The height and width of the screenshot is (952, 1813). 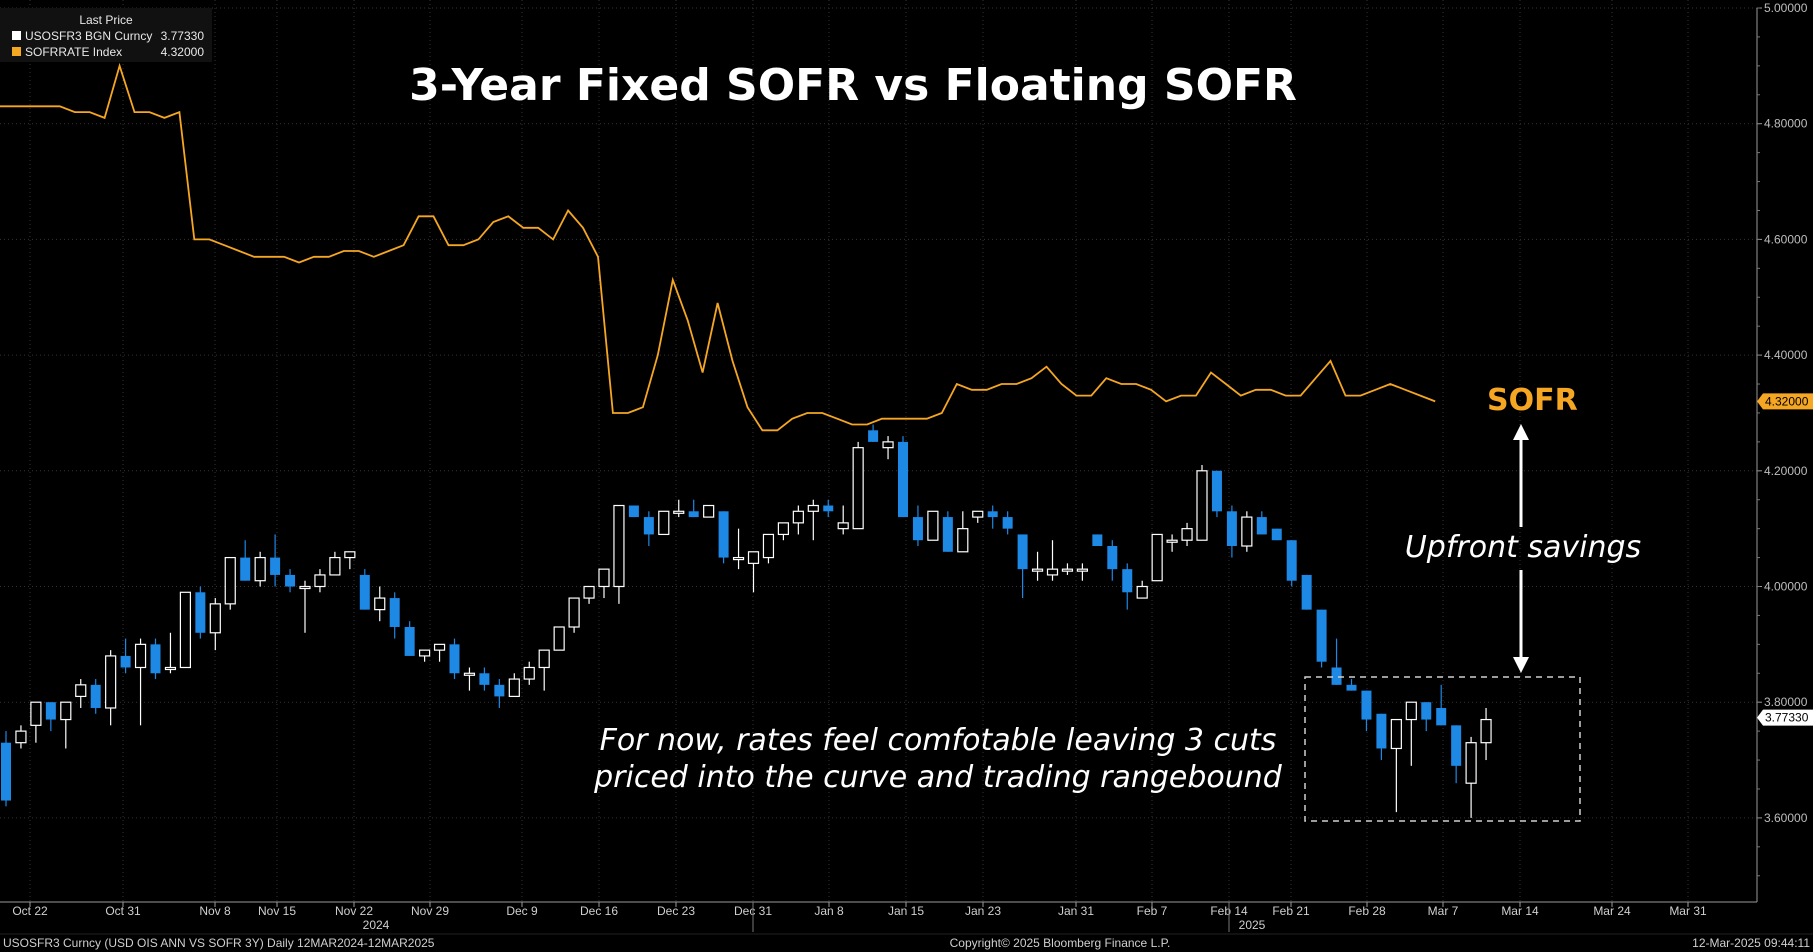 What do you see at coordinates (1786, 471) in the screenshot?
I see `y-tick-label: 4.20000` at bounding box center [1786, 471].